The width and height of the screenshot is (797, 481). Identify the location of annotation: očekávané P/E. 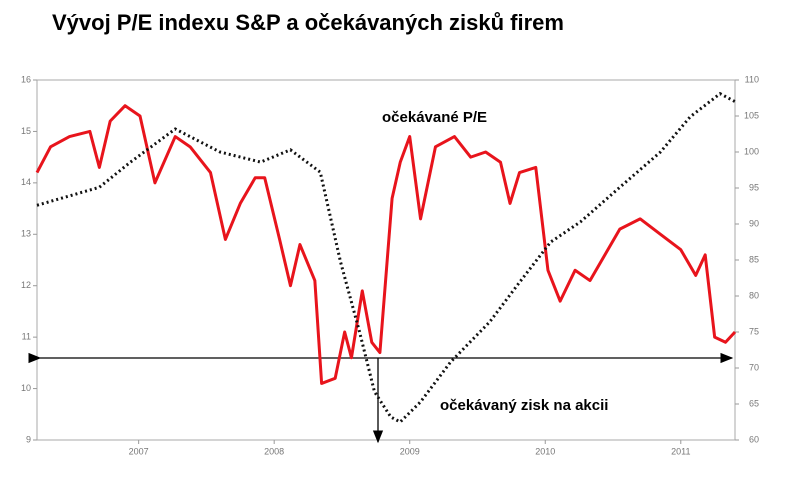
(434, 117).